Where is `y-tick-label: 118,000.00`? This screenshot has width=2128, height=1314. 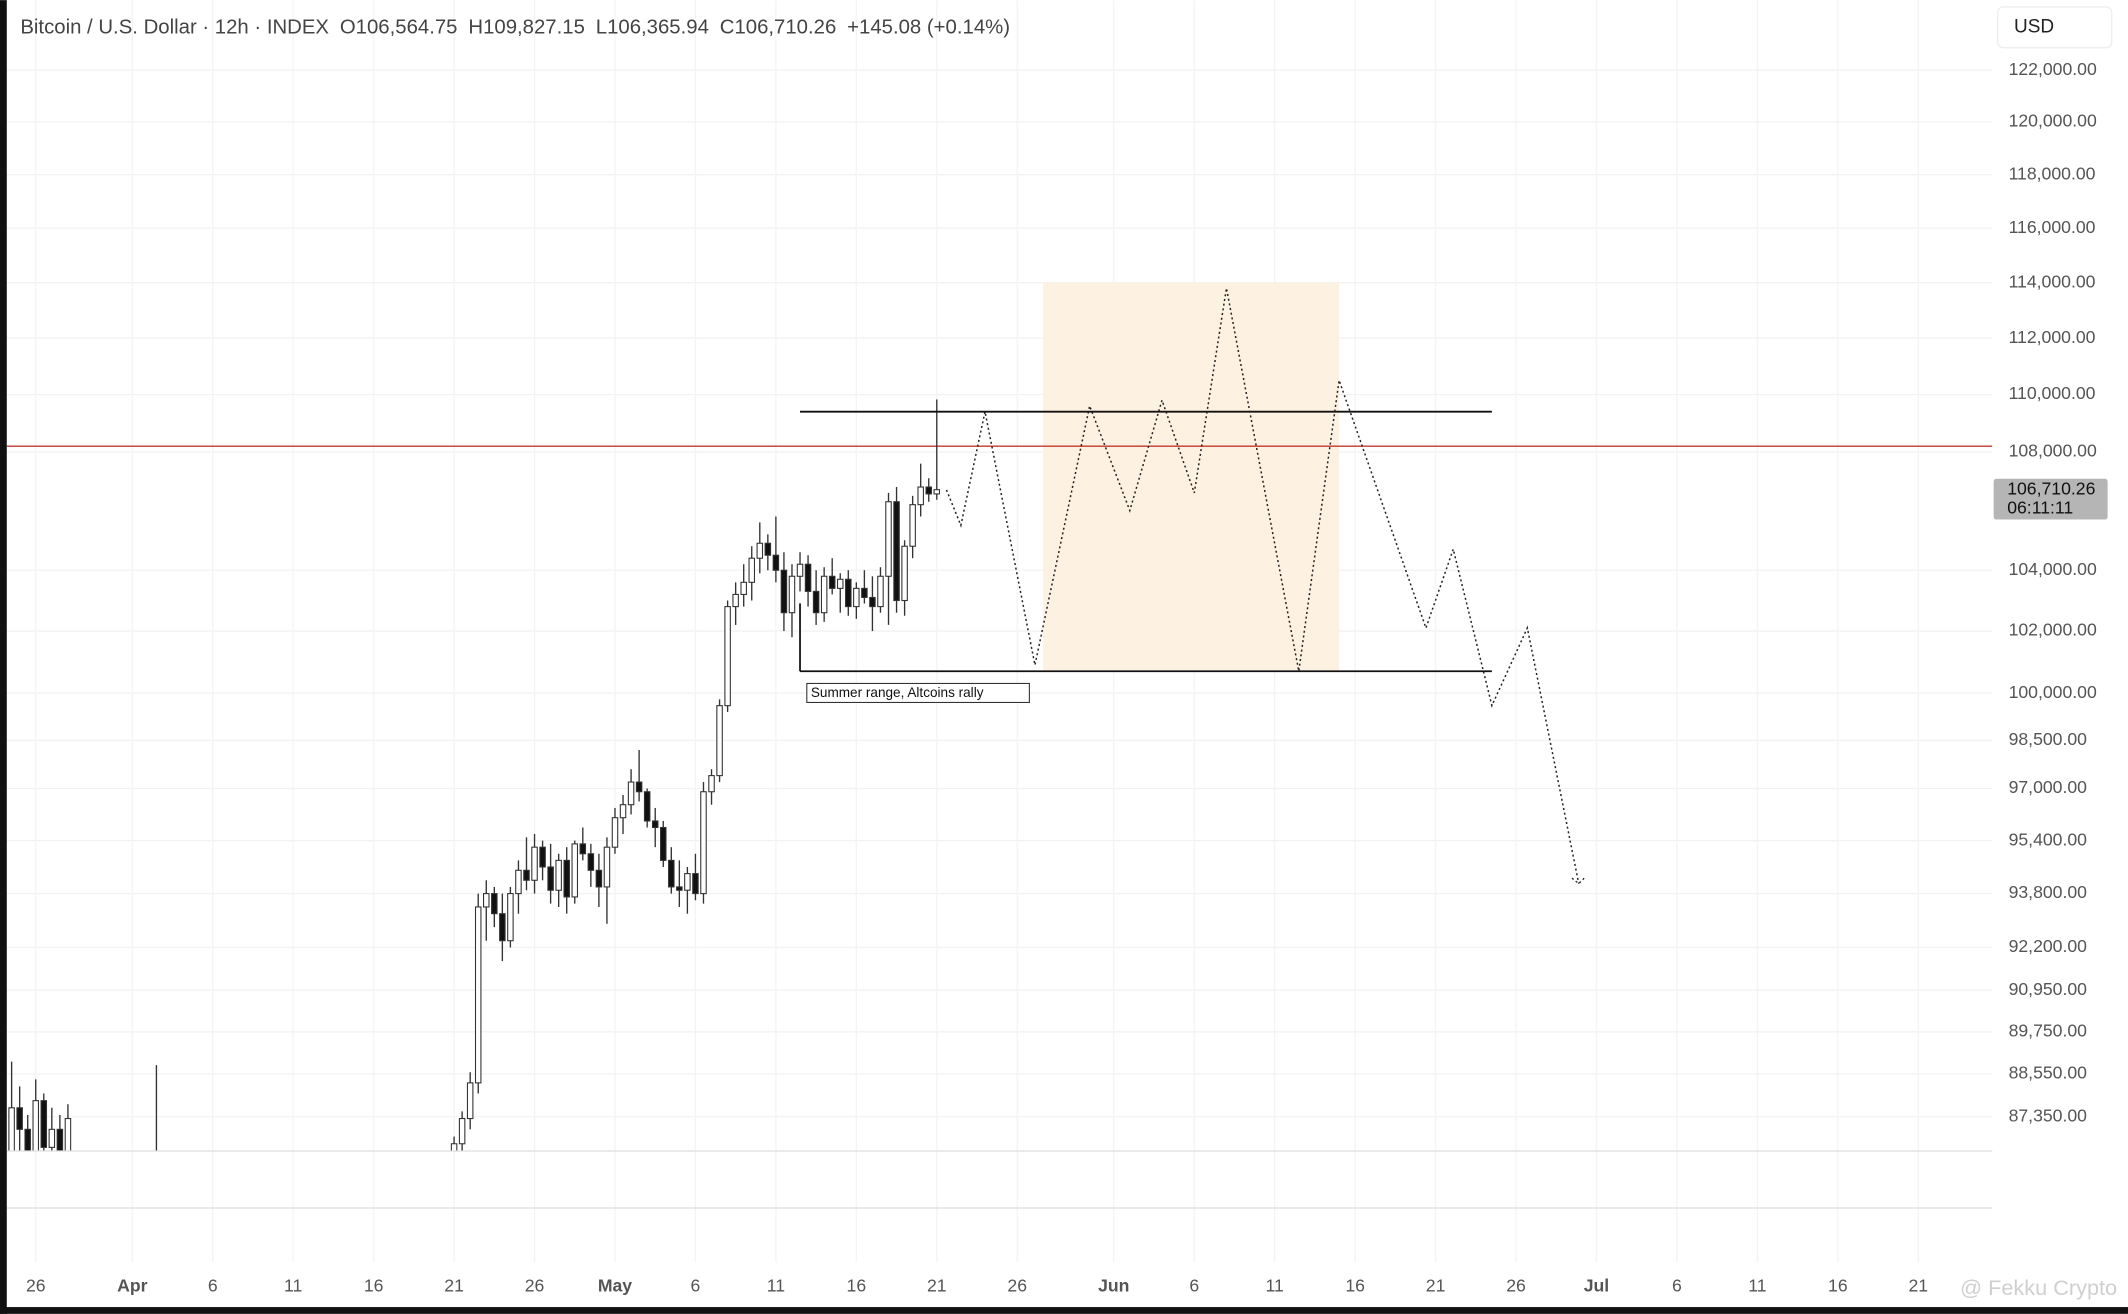
y-tick-label: 118,000.00 is located at coordinates (2052, 173).